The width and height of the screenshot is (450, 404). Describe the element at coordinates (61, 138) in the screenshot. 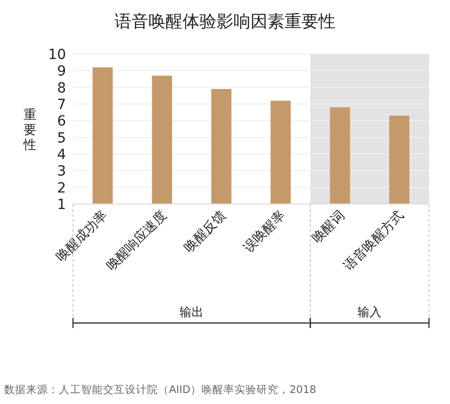

I see `y-tick-label: 5` at that location.